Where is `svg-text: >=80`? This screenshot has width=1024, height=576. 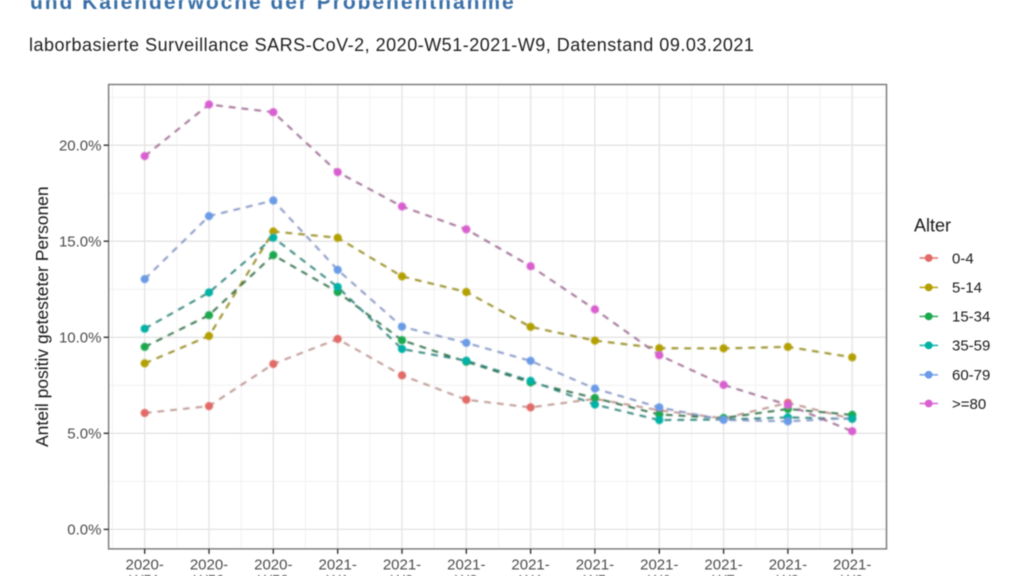
svg-text: >=80 is located at coordinates (969, 404).